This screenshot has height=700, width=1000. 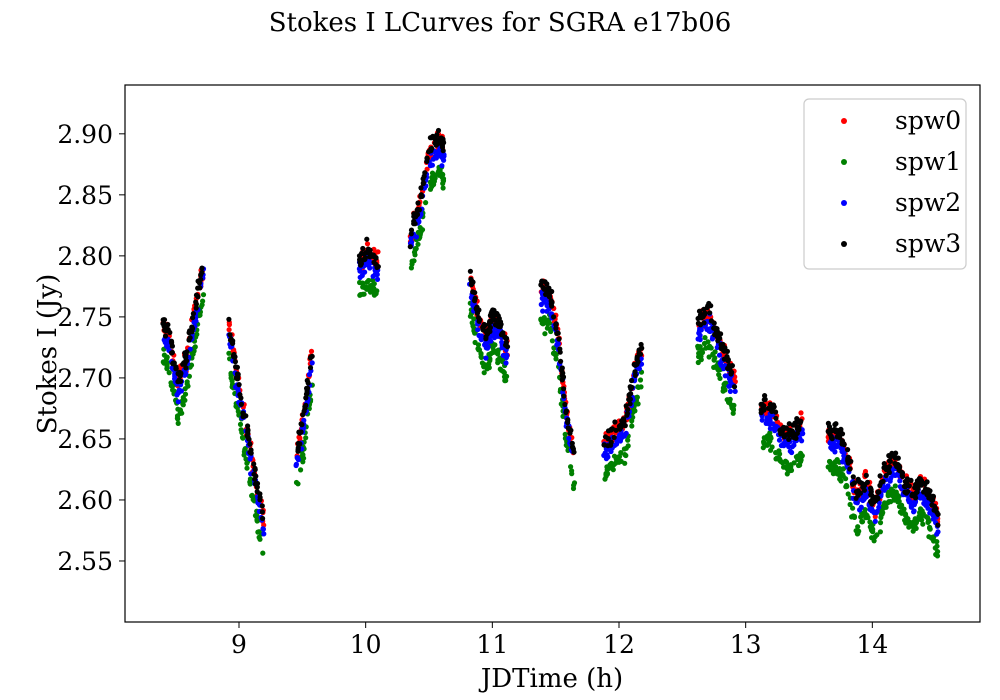 What do you see at coordinates (844, 203) in the screenshot?
I see `legend-marker-spw2` at bounding box center [844, 203].